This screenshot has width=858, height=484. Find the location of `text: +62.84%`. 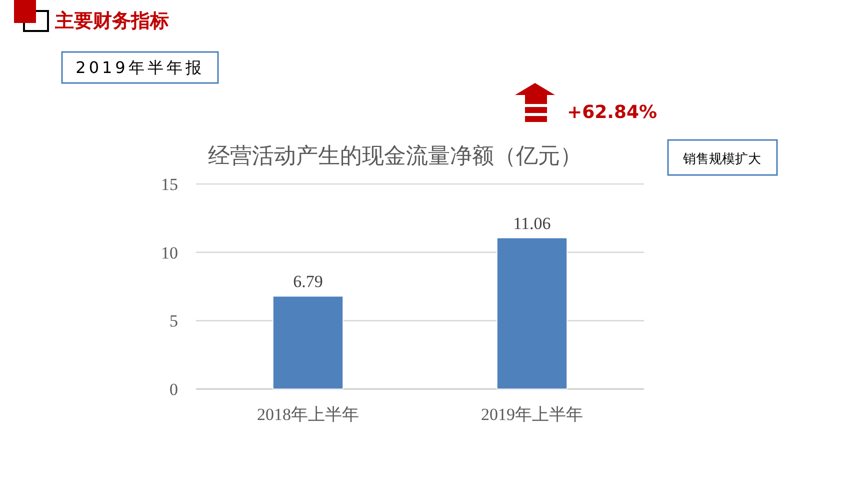

text: +62.84% is located at coordinates (612, 112).